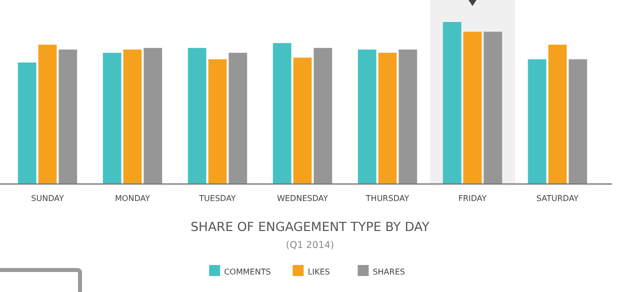 This screenshot has width=638, height=292. I want to click on x-tick-label: FRIDAY, so click(472, 198).